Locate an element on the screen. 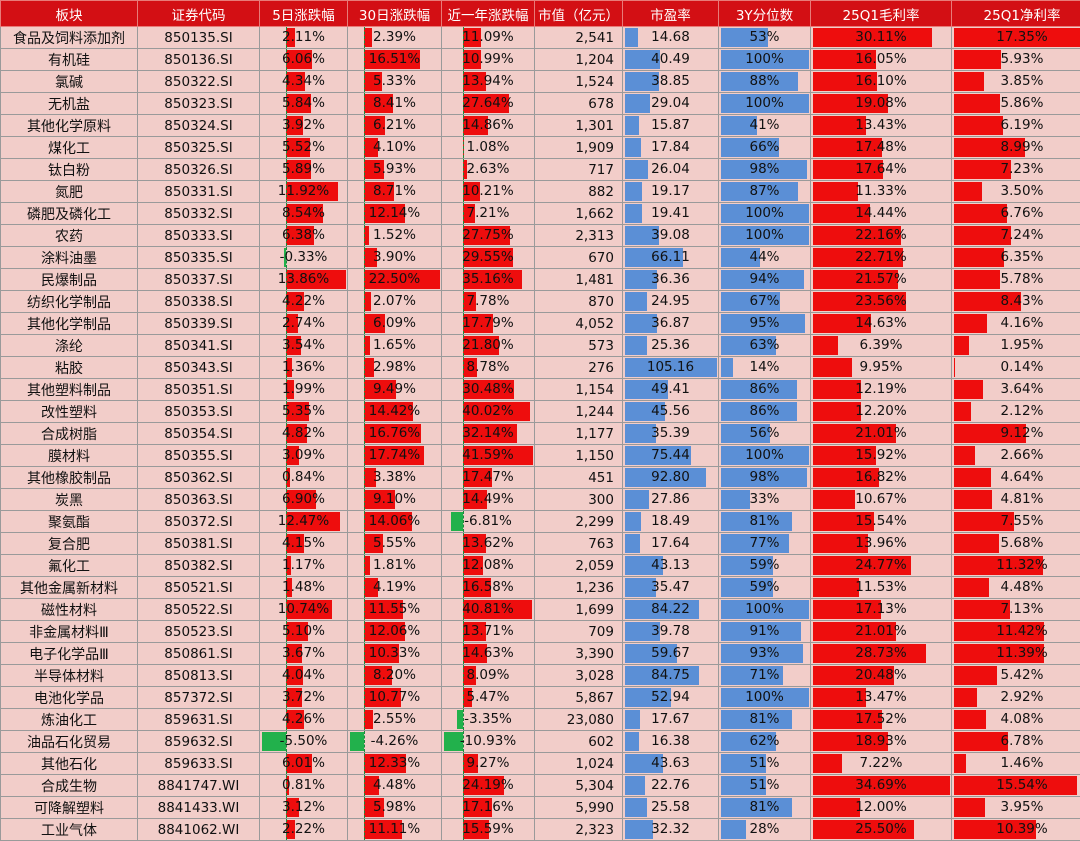 The width and height of the screenshot is (1080, 841). cell-y1: 12.08% is located at coordinates (488, 566).